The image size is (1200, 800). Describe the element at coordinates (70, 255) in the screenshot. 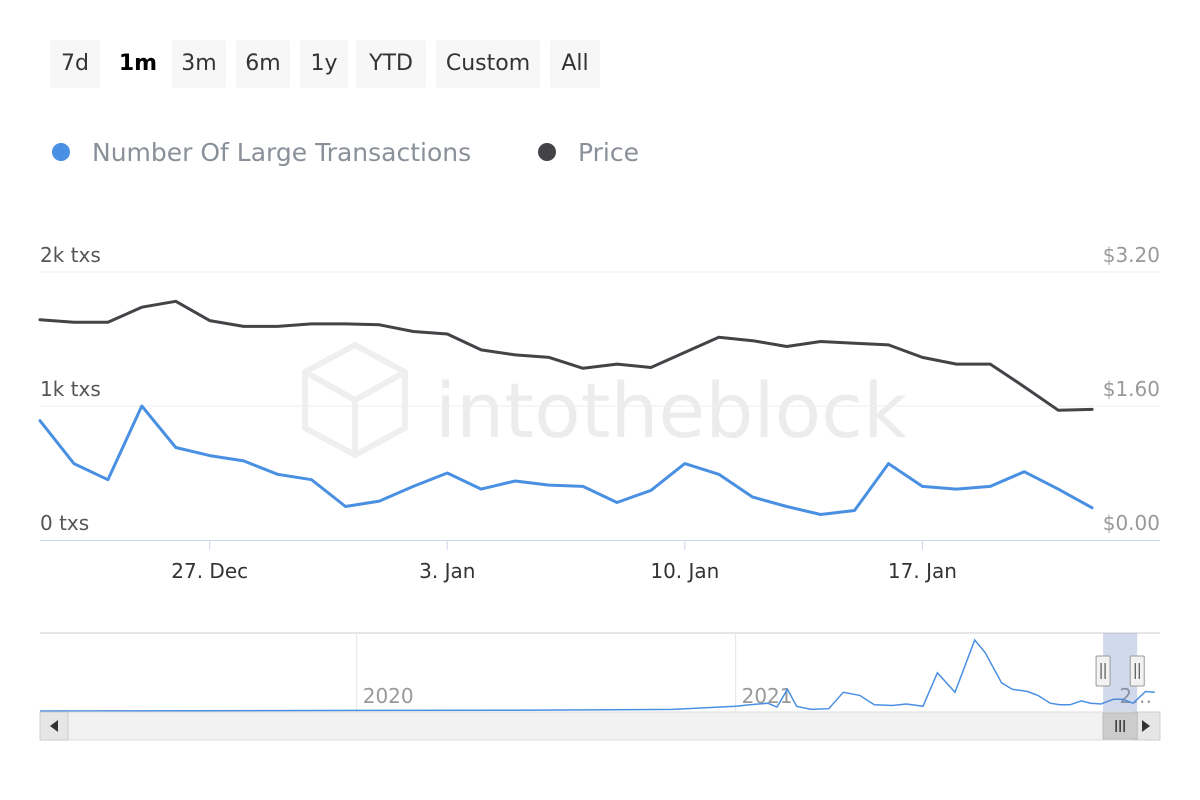

I see `y-axis-left-label: 2k txs` at that location.